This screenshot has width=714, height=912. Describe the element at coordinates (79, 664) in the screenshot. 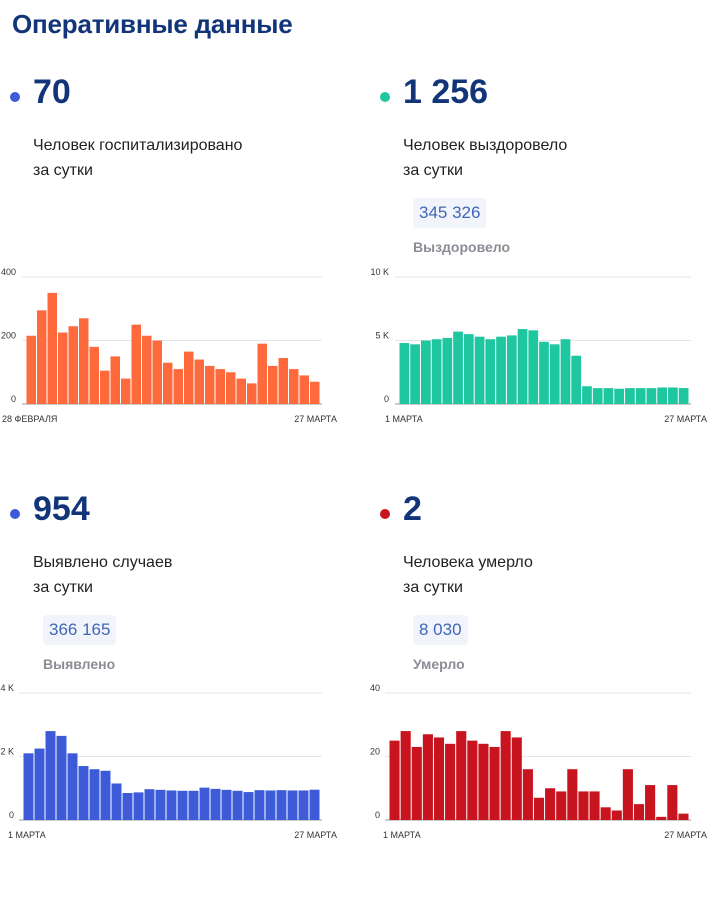

I see `total-label: Выявлено` at that location.